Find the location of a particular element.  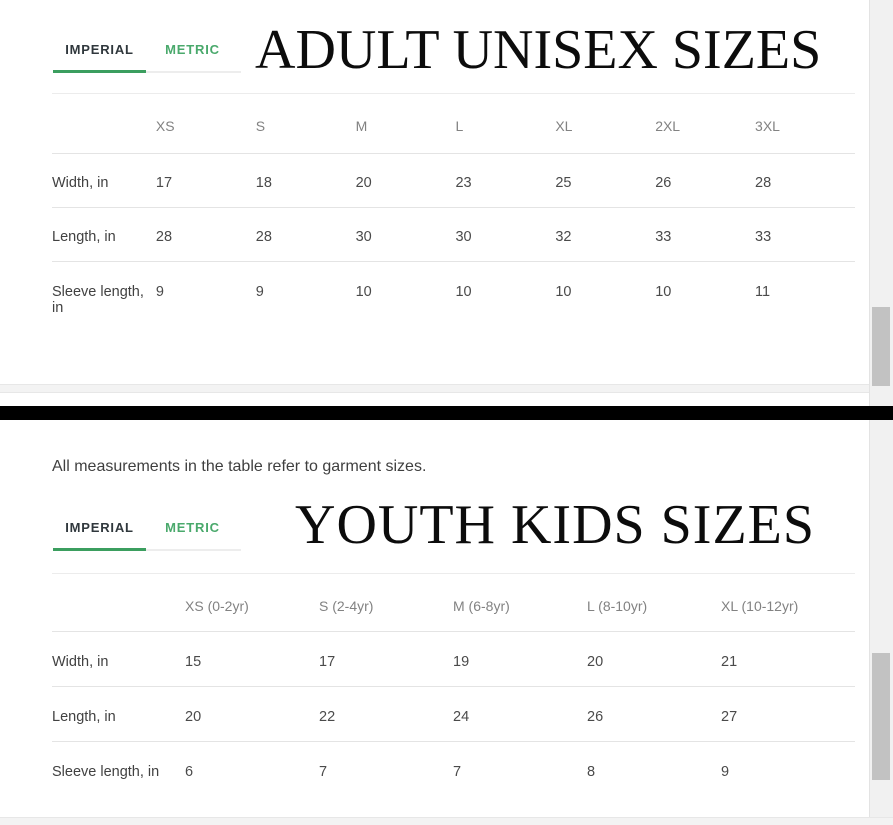

cell: 18 is located at coordinates (305, 180).